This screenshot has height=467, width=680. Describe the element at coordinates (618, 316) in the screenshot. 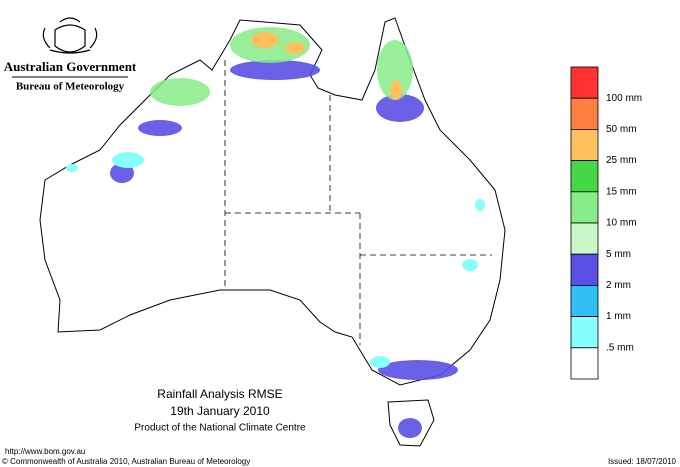

I see `legend-label: 1 mm` at that location.